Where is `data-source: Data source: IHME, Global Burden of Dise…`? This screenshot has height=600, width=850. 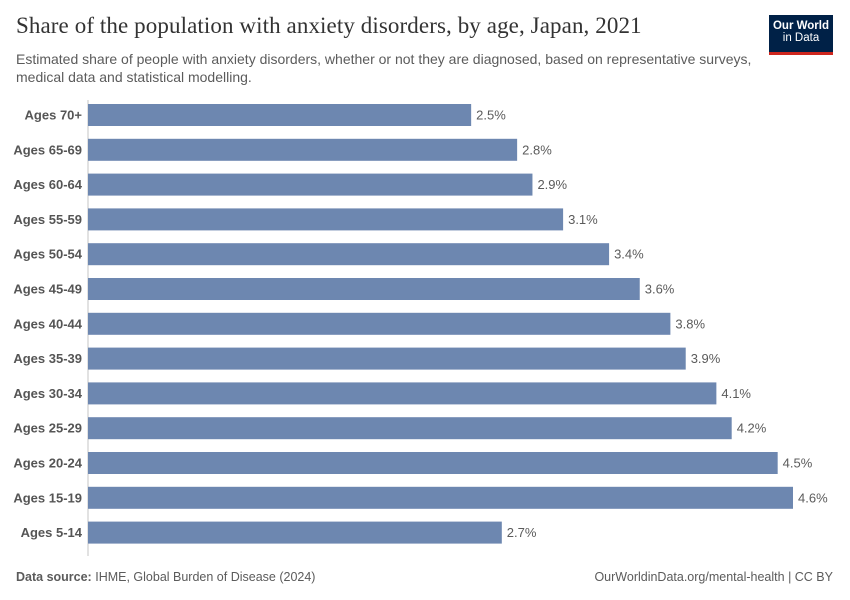
data-source: Data source: IHME, Global Burden of Dise… is located at coordinates (165, 577).